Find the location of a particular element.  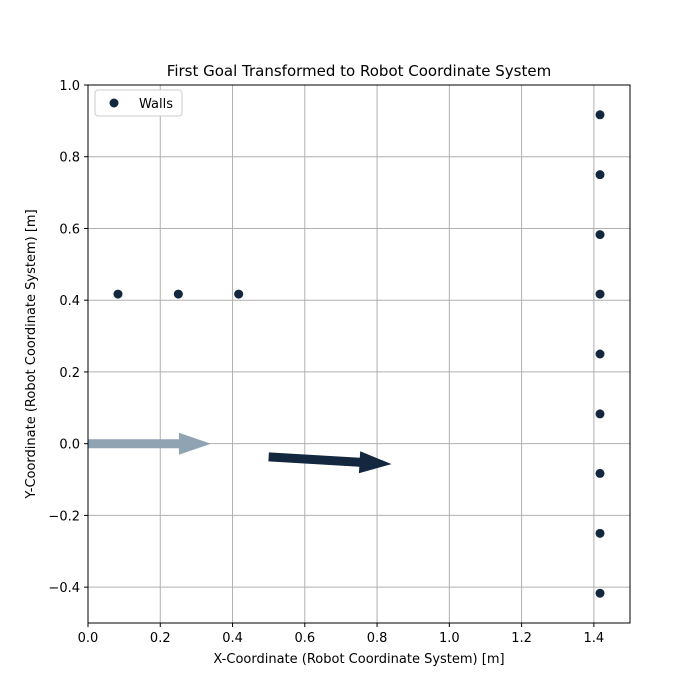

y-tick-label: 0.6 is located at coordinates (69, 229).